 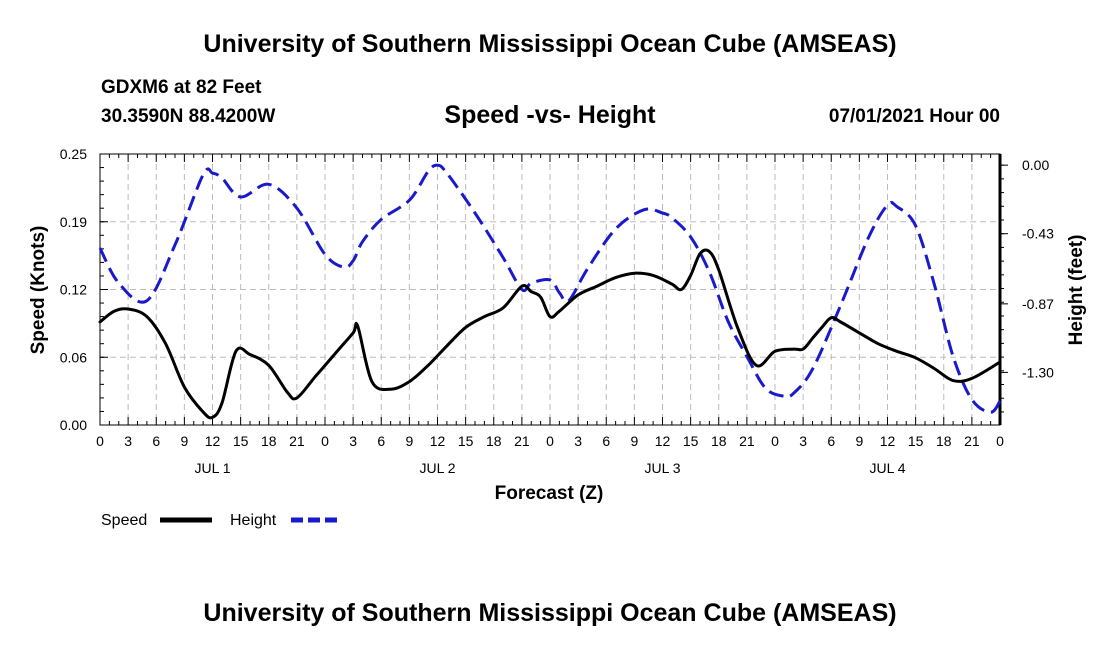 What do you see at coordinates (550, 115) in the screenshot?
I see `plot-title: Speed -vs- Height` at bounding box center [550, 115].